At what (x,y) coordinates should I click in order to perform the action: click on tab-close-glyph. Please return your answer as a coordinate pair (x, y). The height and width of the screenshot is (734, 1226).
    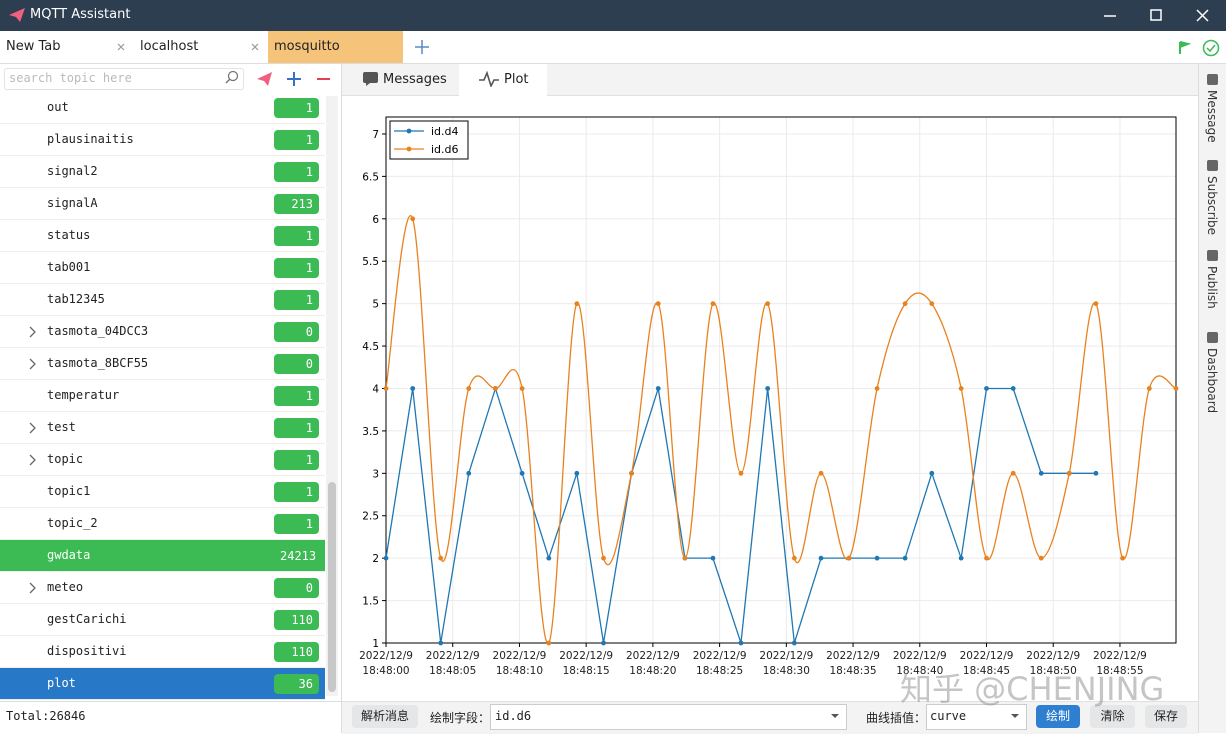
    Looking at the image, I should click on (255, 47).